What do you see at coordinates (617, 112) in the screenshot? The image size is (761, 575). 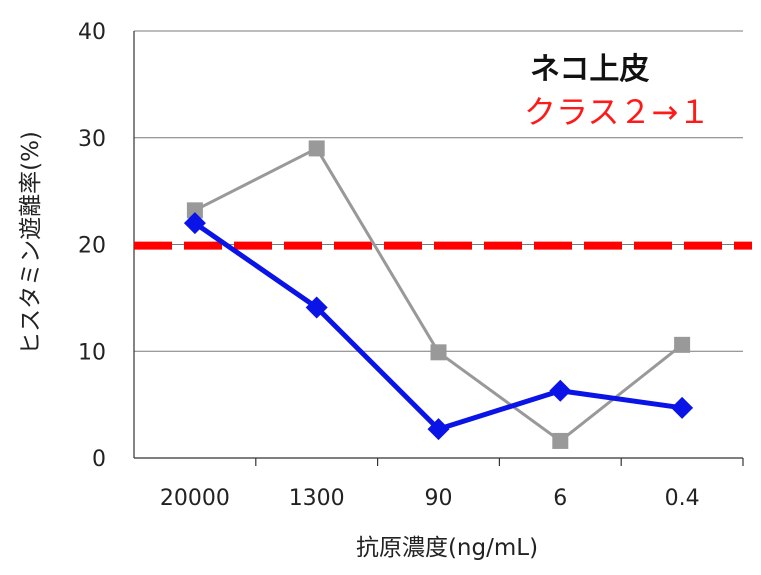 I see `annotation-subtitle: クラス２→１` at bounding box center [617, 112].